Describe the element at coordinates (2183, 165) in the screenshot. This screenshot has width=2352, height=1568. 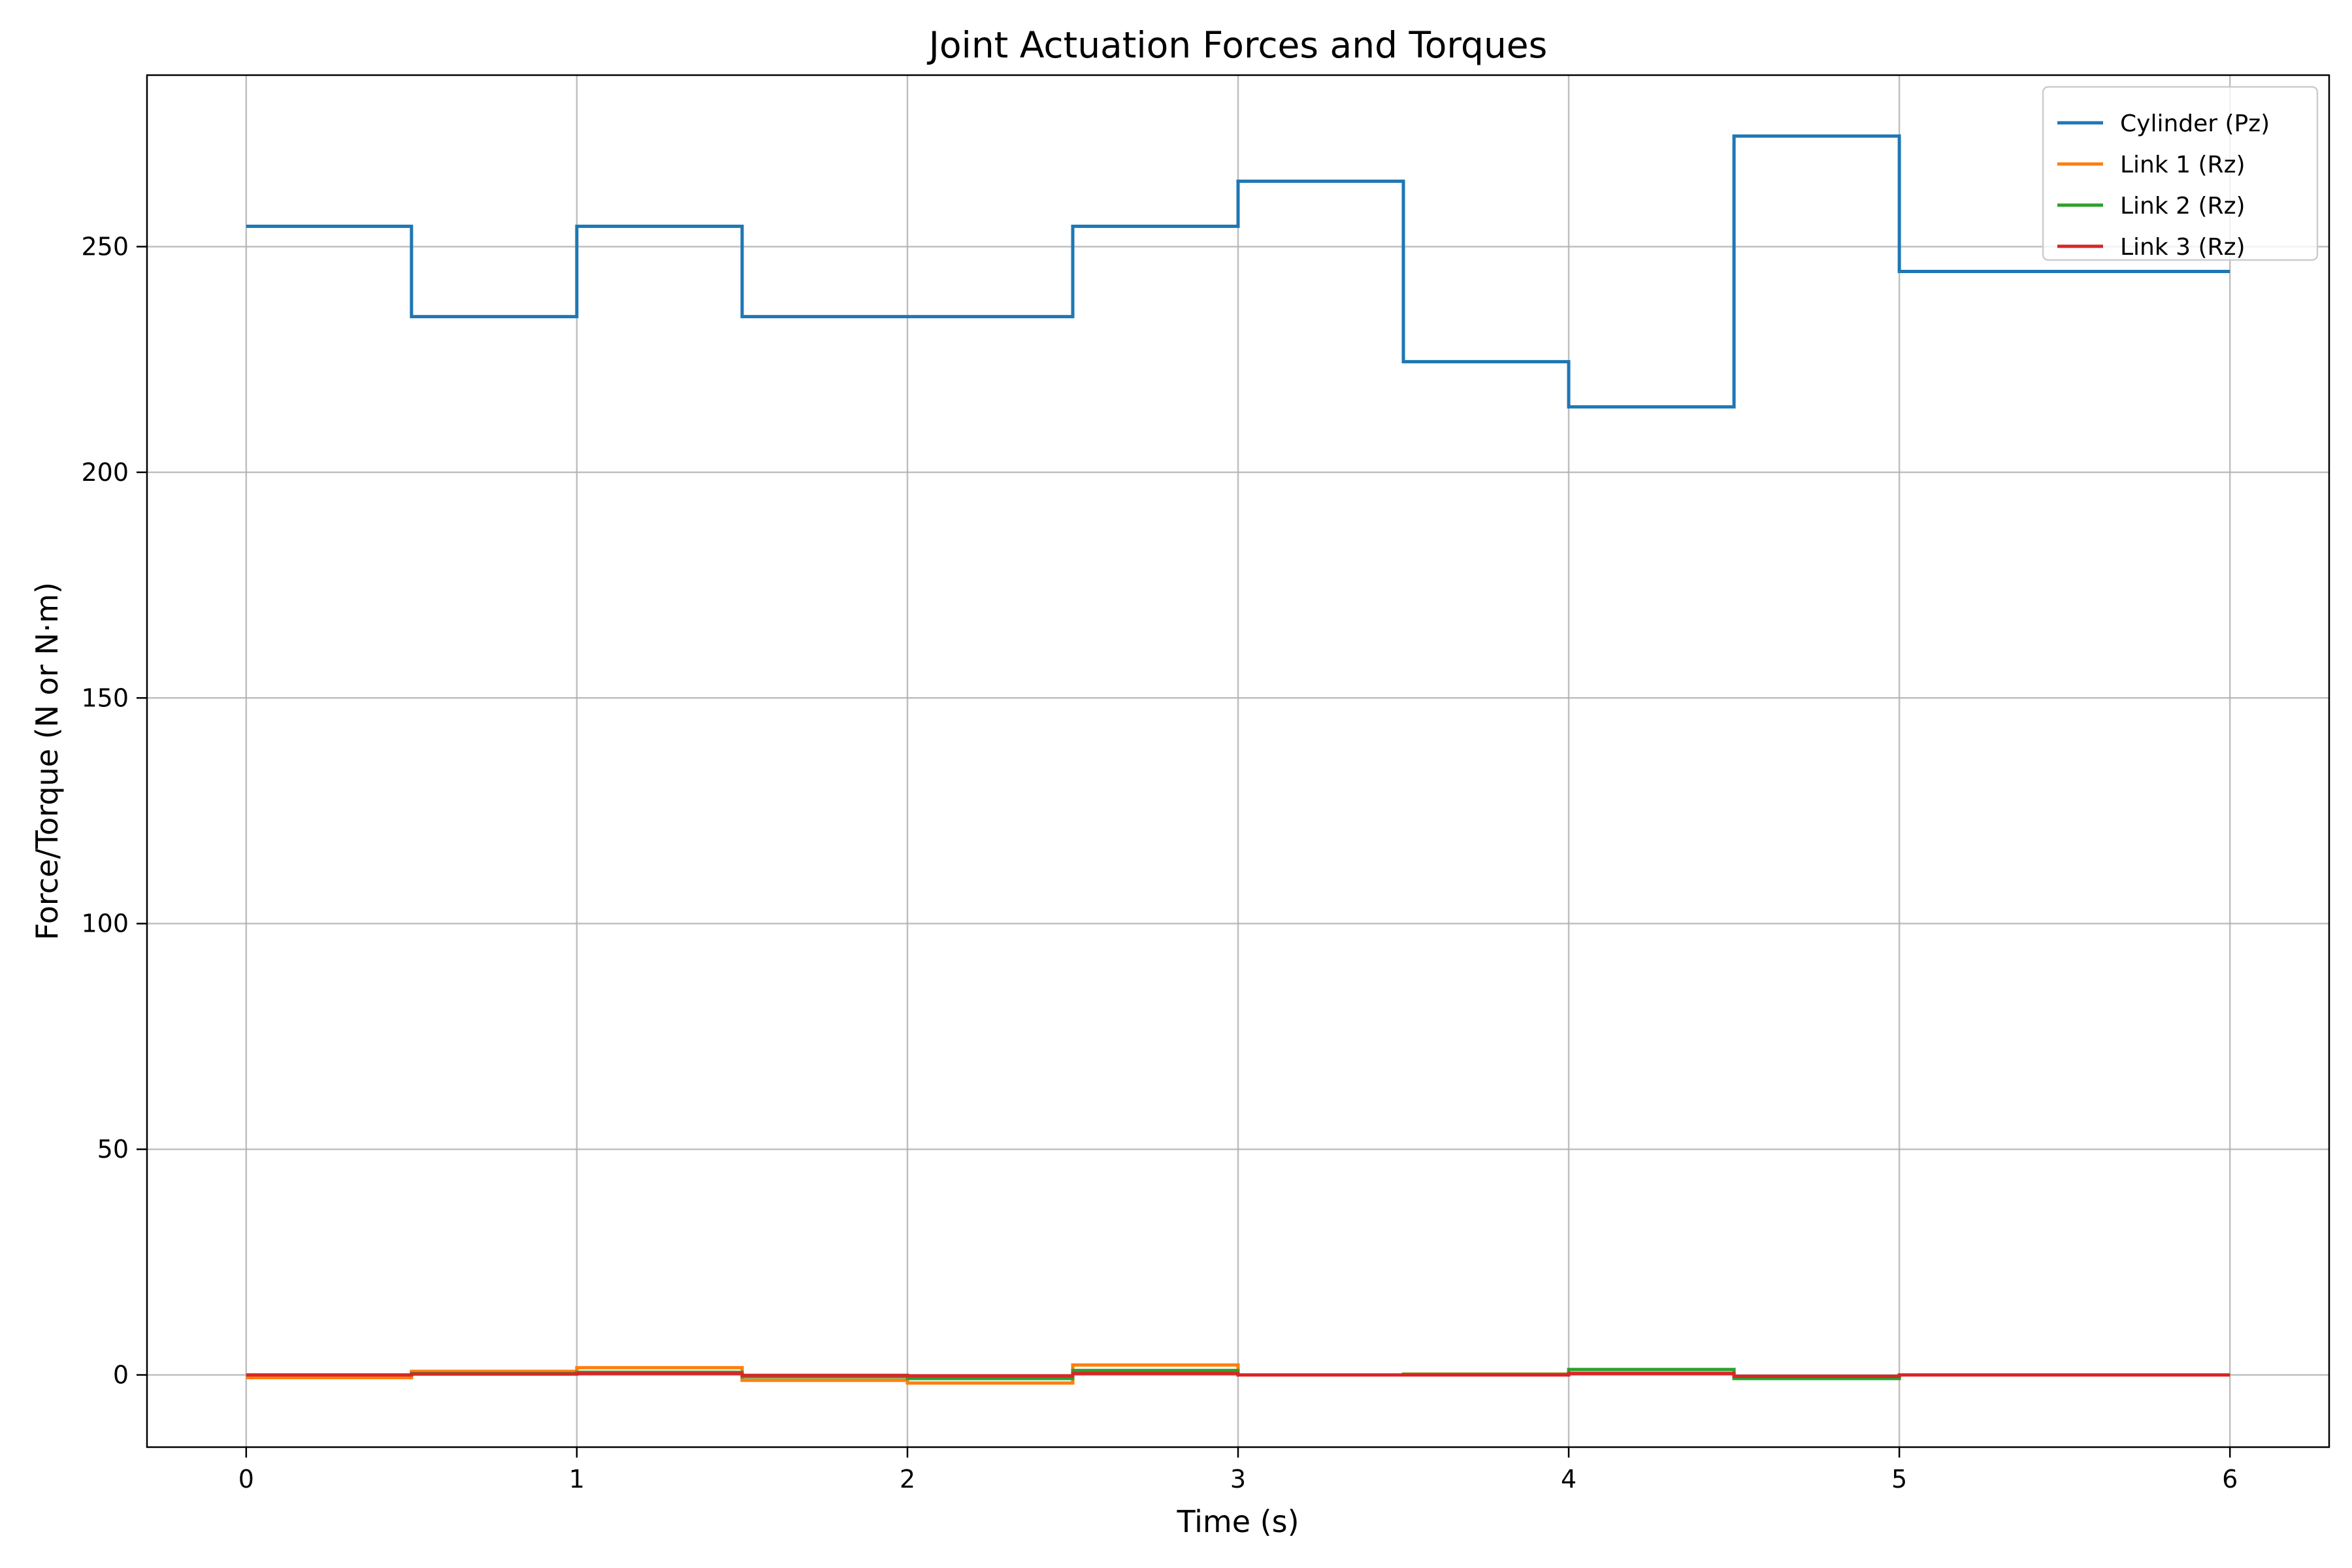
I see `legend-label-1: Link 1 (Rz)` at that location.